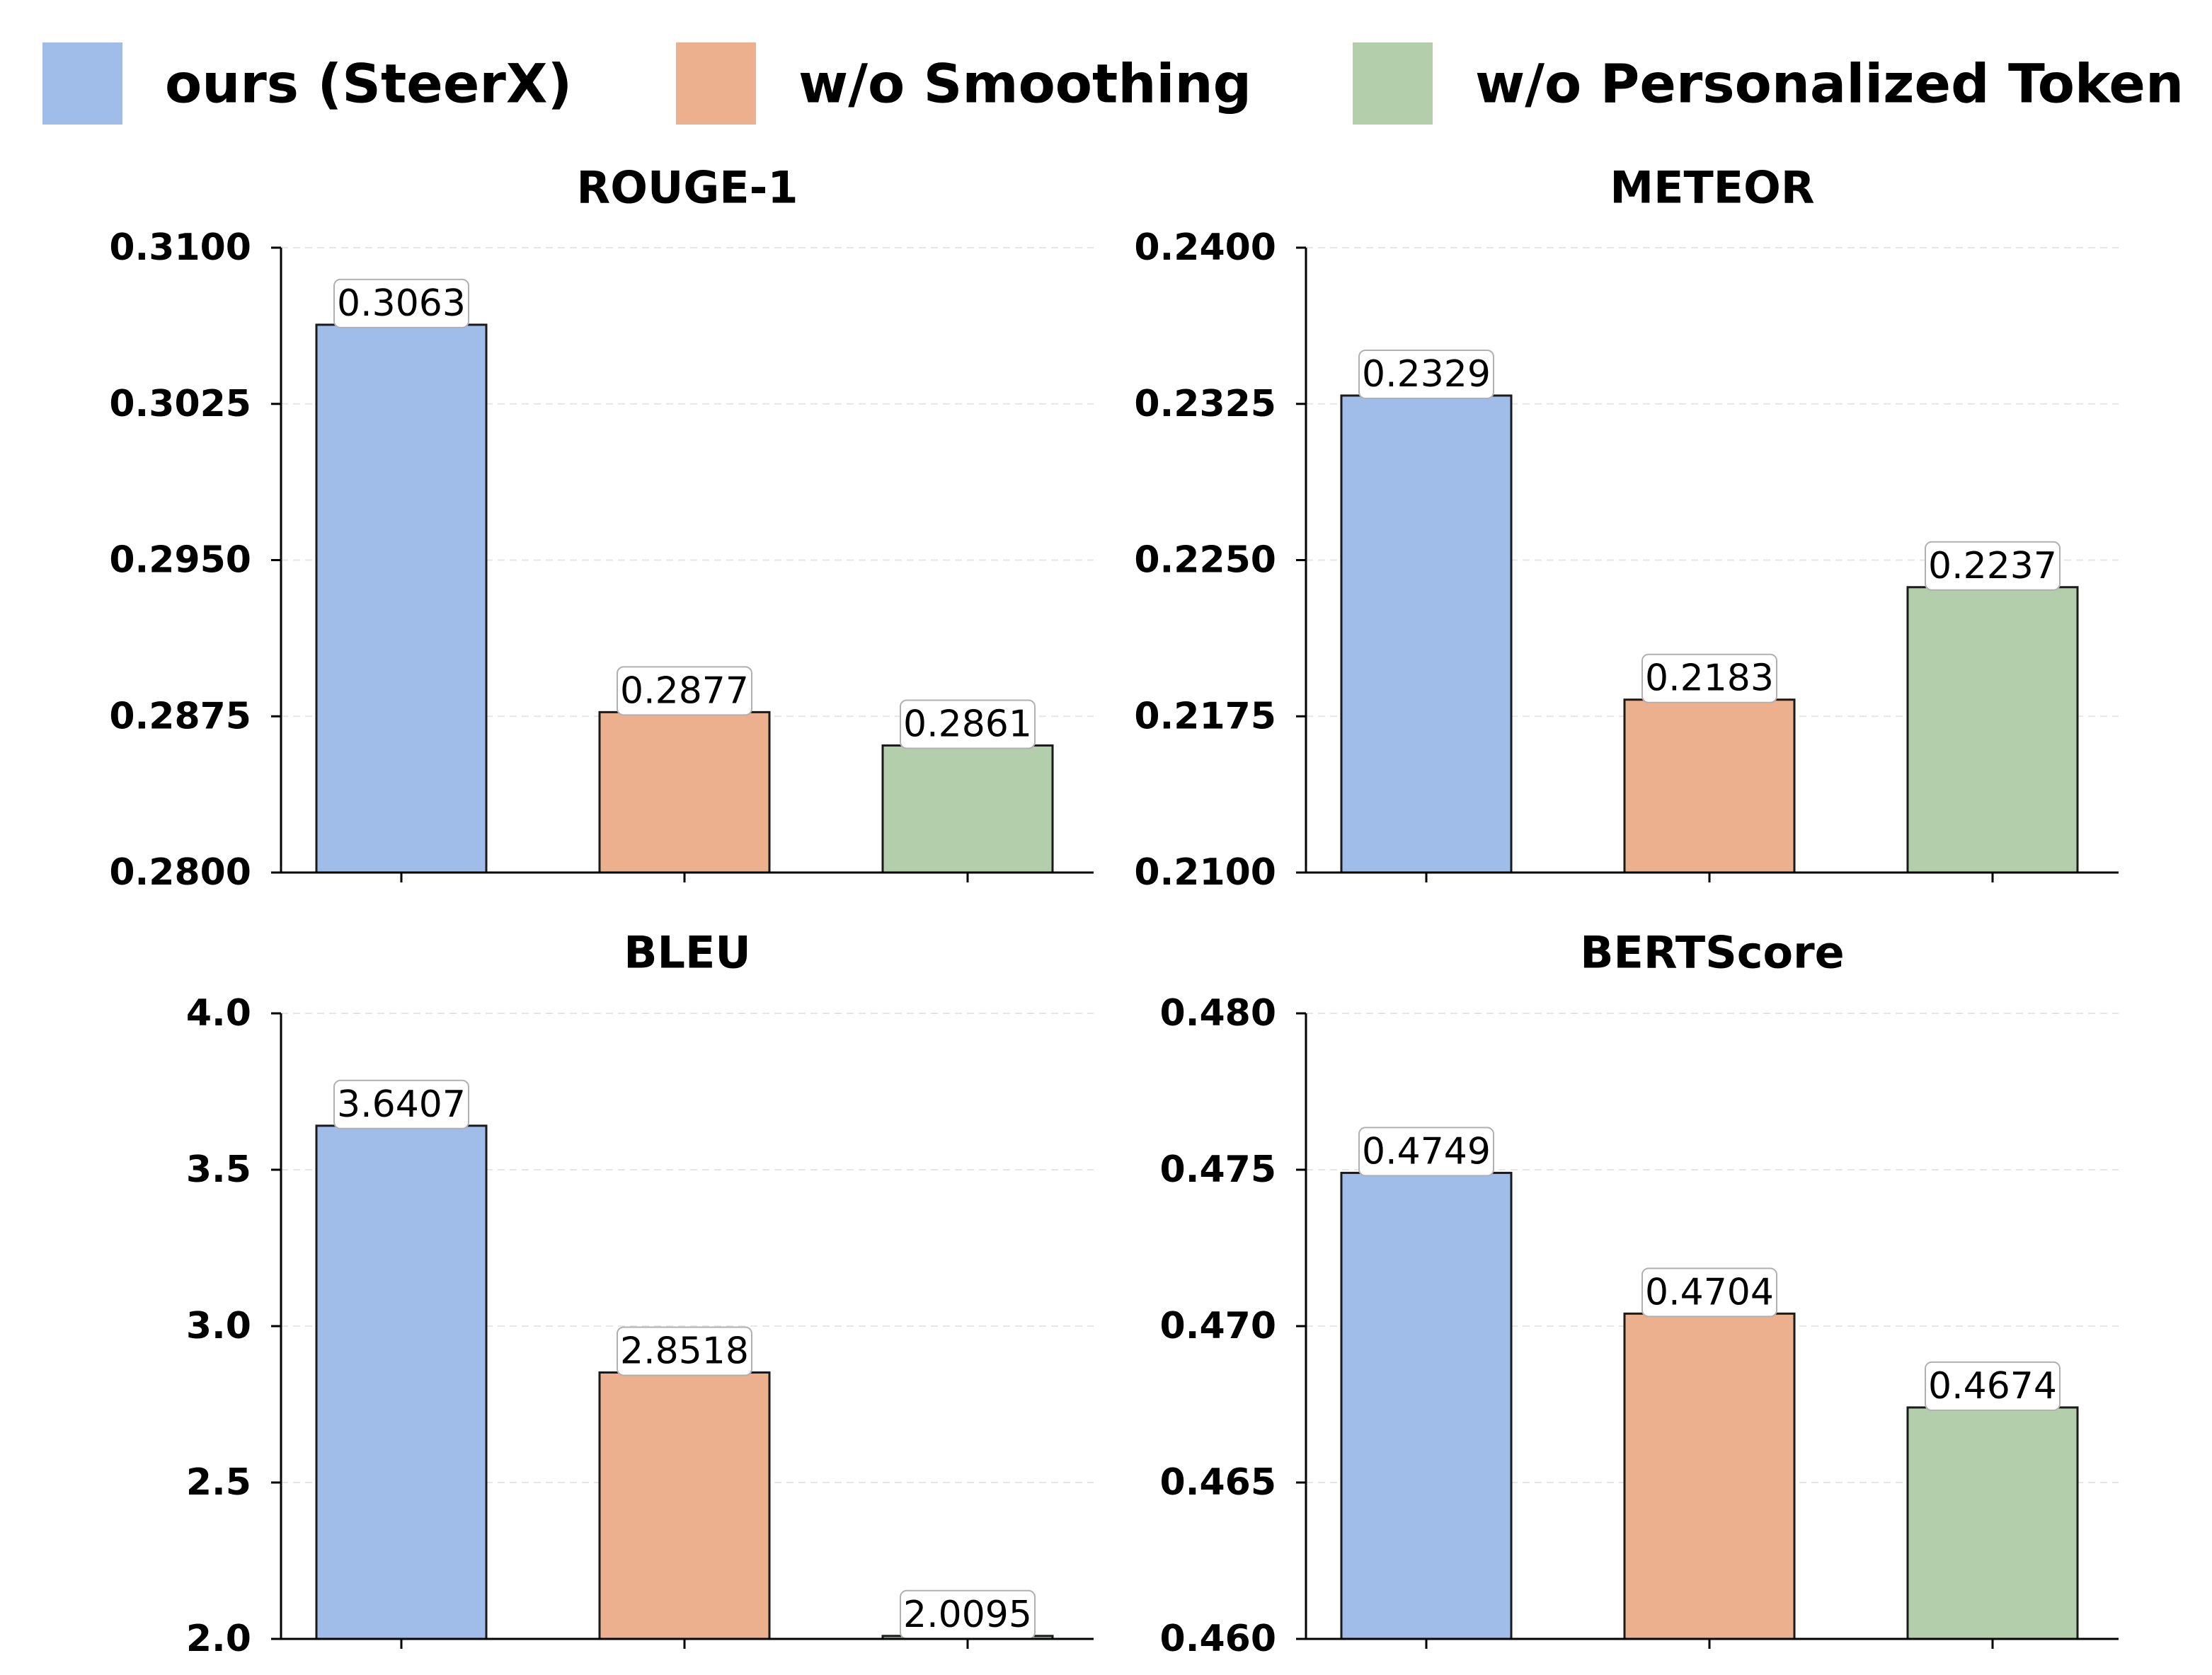 The height and width of the screenshot is (1675, 2212). I want to click on rouge-1-value-label-box-ours, so click(401, 303).